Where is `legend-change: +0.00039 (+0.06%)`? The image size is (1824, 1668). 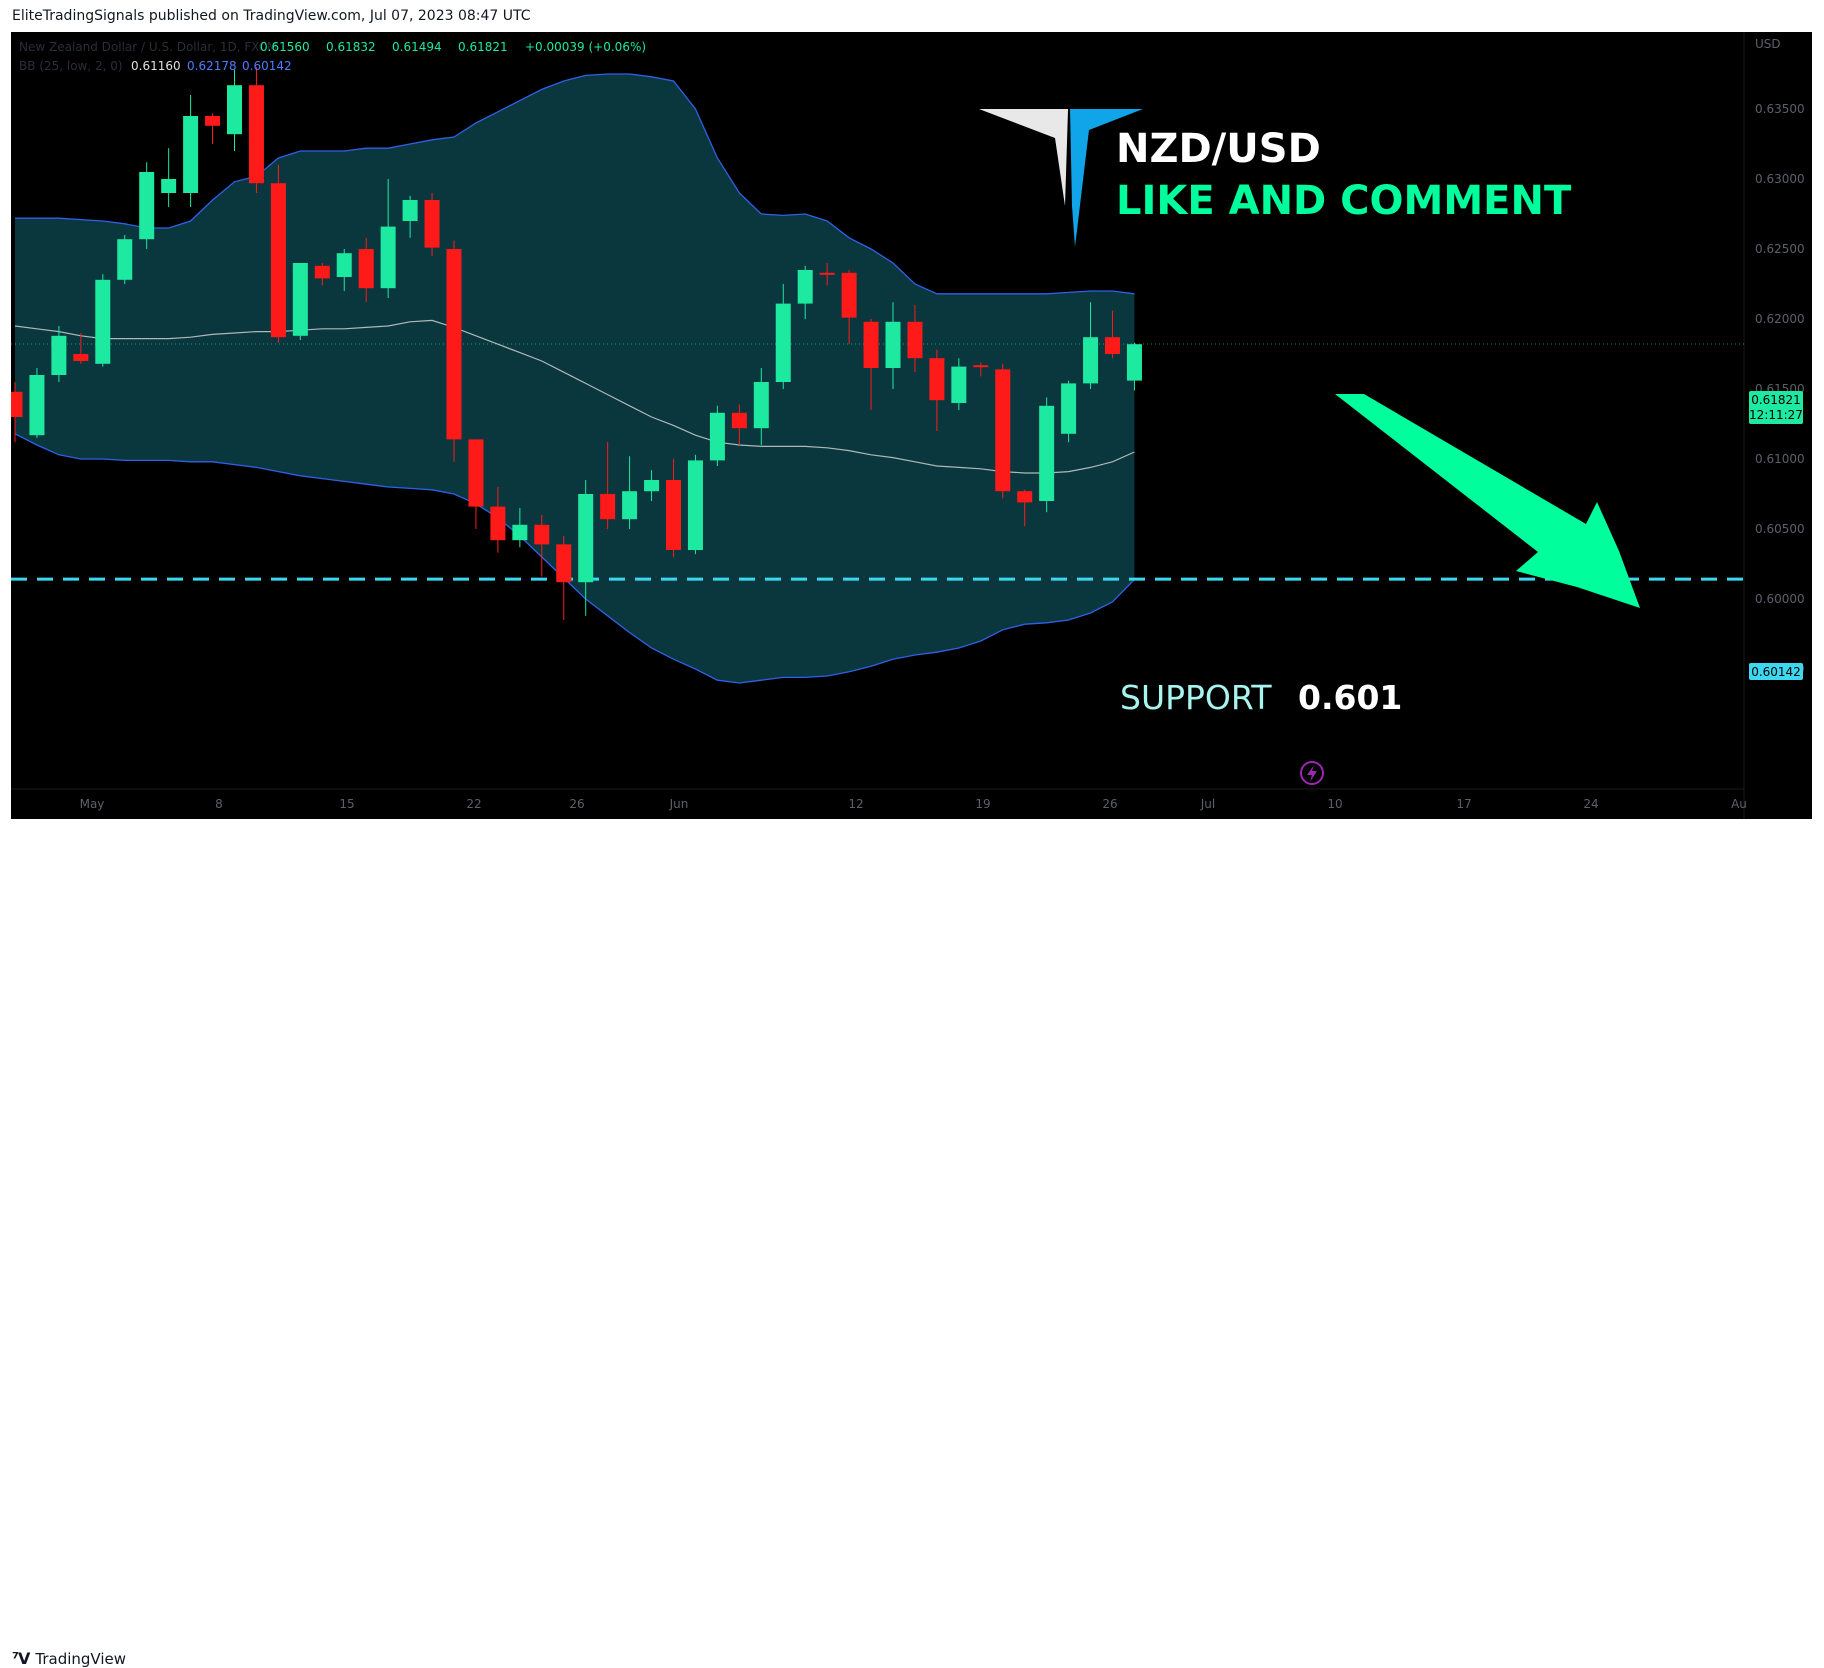
legend-change: +0.00039 (+0.06%) is located at coordinates (585, 47).